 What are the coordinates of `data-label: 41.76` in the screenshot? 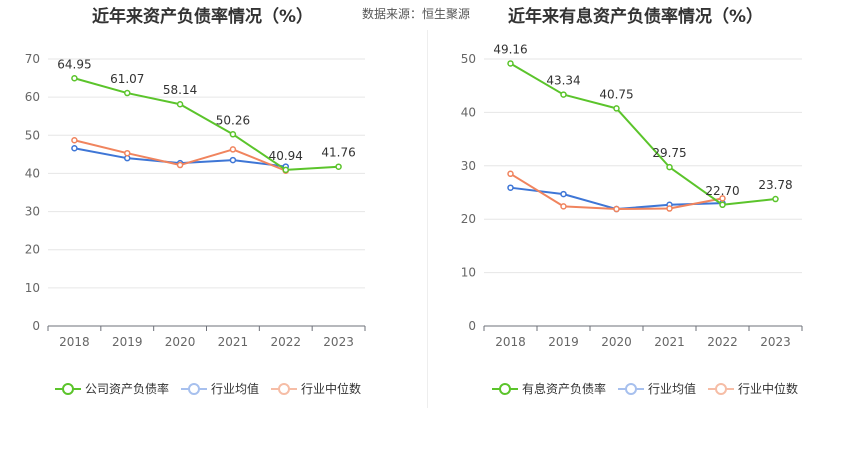 It's located at (338, 153).